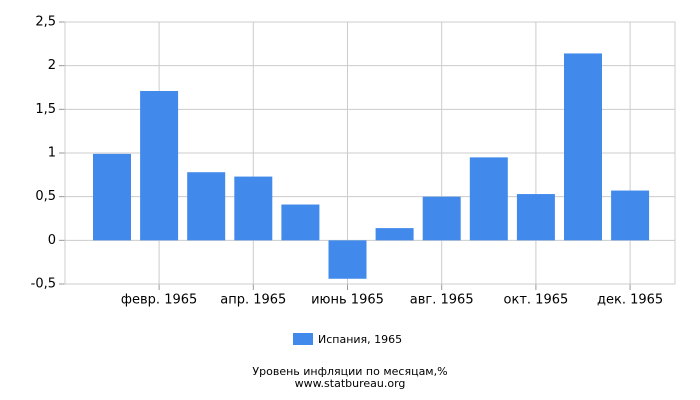 The image size is (700, 400). I want to click on y-tick-label: 2, so click(52, 65).